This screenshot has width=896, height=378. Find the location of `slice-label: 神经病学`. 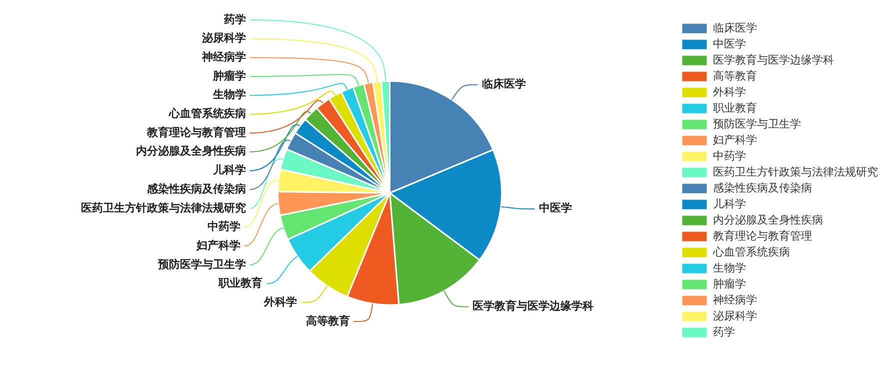

slice-label: 神经病学 is located at coordinates (223, 57).